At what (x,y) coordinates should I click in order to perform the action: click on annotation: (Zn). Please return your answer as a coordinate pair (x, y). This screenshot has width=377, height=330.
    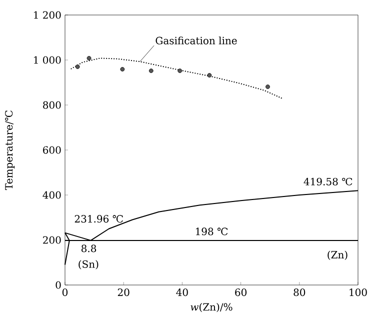
    Looking at the image, I should click on (338, 255).